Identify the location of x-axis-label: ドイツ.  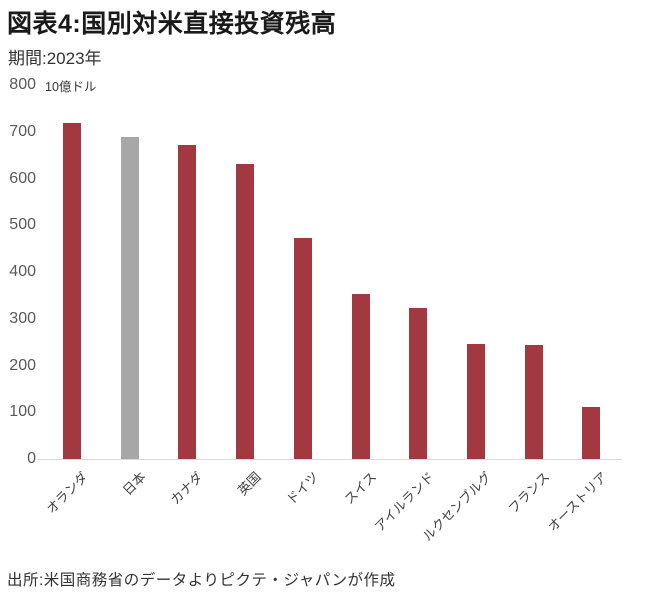
(302, 488).